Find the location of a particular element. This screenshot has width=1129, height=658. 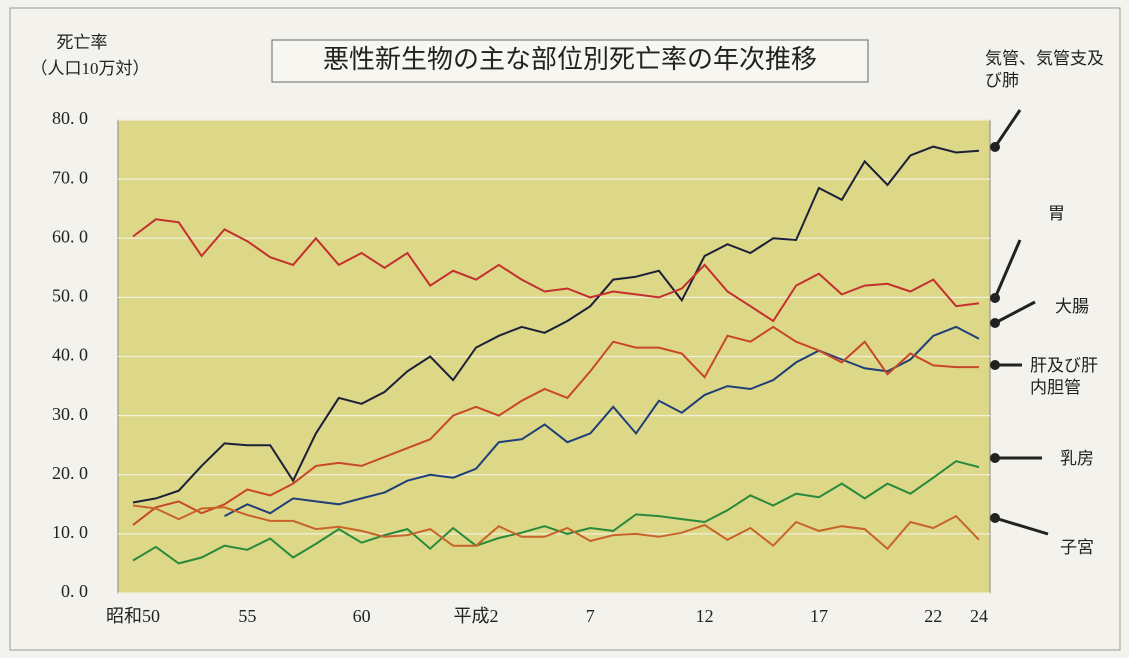

x-tick-label: 22 is located at coordinates (933, 616).